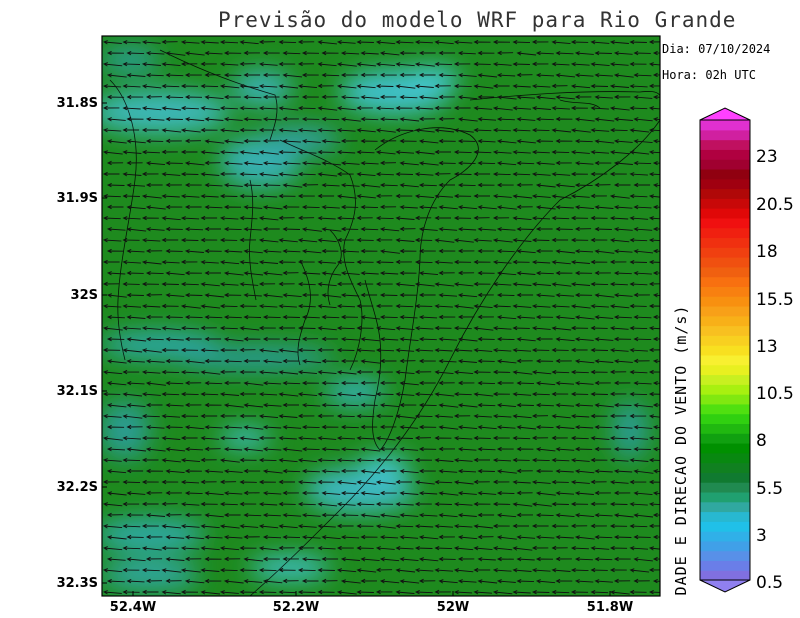  What do you see at coordinates (49, 295) in the screenshot?
I see `lat-label-32-0: 32S` at bounding box center [49, 295].